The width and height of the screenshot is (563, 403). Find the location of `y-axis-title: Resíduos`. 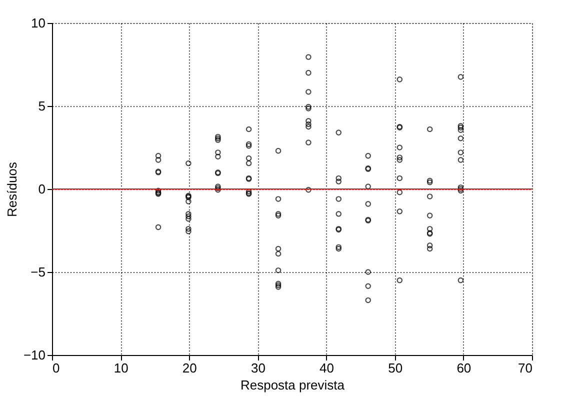

y-axis-title: Resíduos is located at coordinates (12, 189).